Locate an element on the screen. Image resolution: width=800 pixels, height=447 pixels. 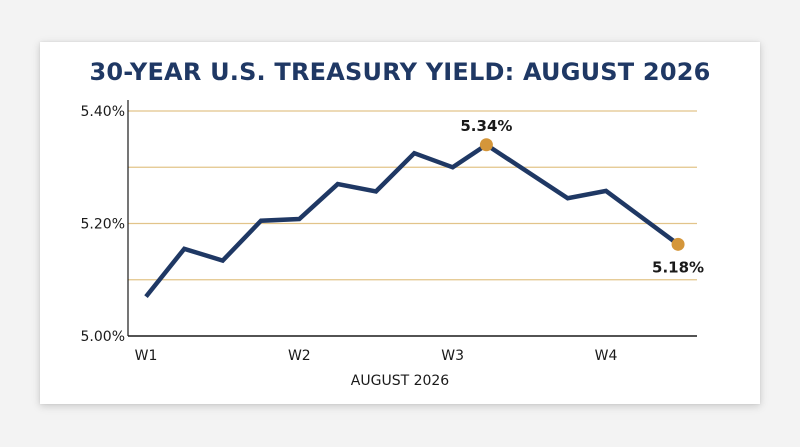
y-tick-label: 5.00% is located at coordinates (103, 337).